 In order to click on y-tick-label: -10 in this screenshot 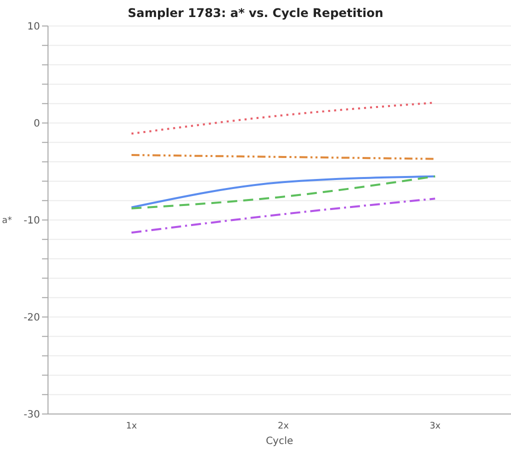, I will do `click(32, 221)`.